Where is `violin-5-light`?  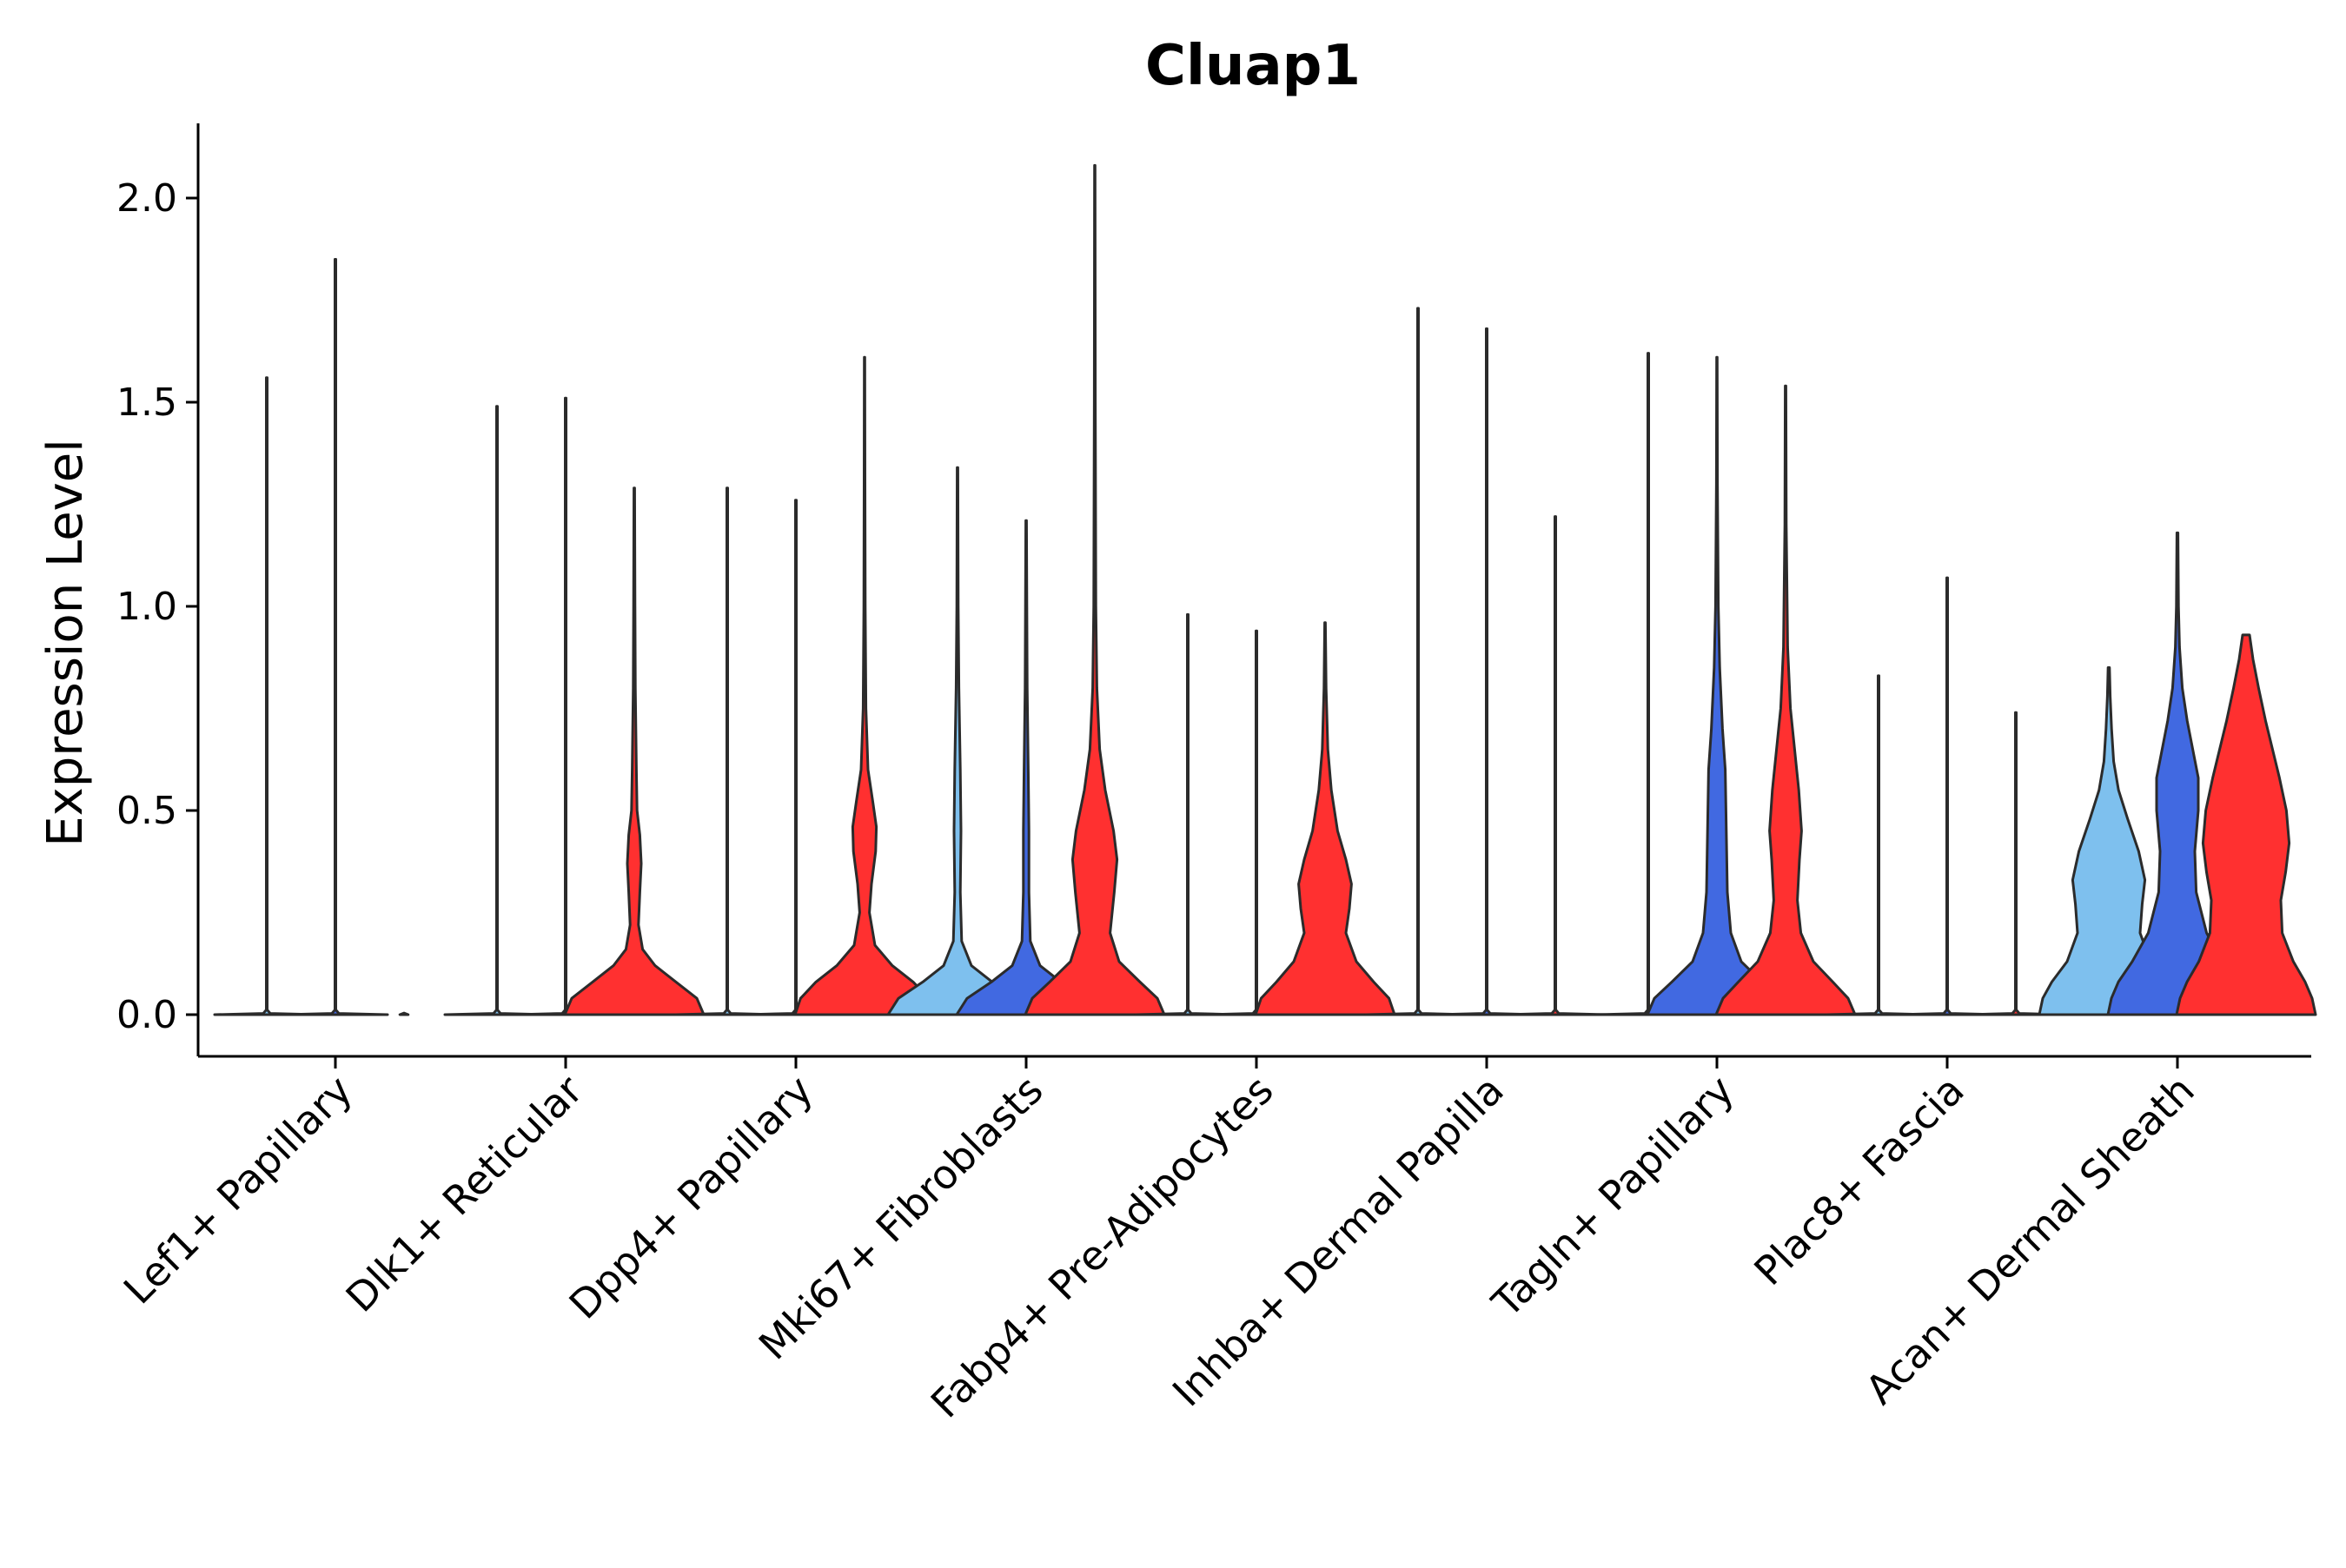 violin-5-light is located at coordinates (1188, 814).